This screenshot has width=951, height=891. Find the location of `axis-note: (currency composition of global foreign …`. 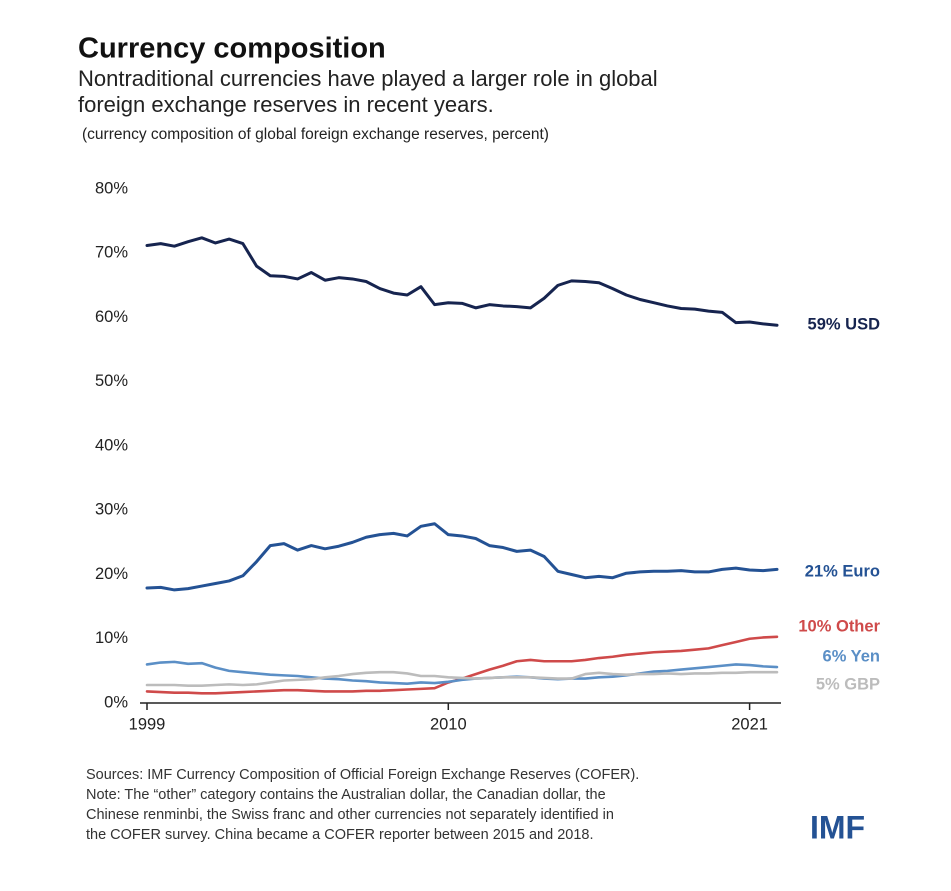

axis-note: (currency composition of global foreign … is located at coordinates (315, 134).